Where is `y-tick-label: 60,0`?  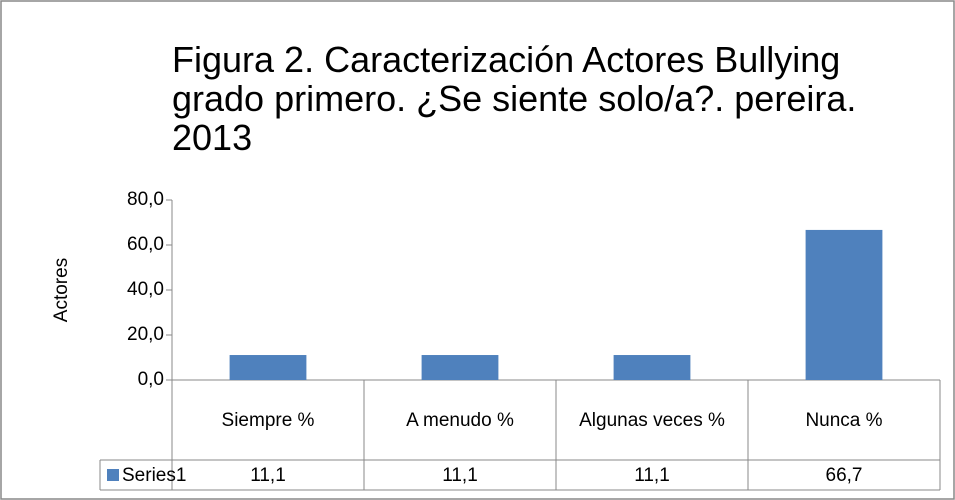 y-tick-label: 60,0 is located at coordinates (145, 244).